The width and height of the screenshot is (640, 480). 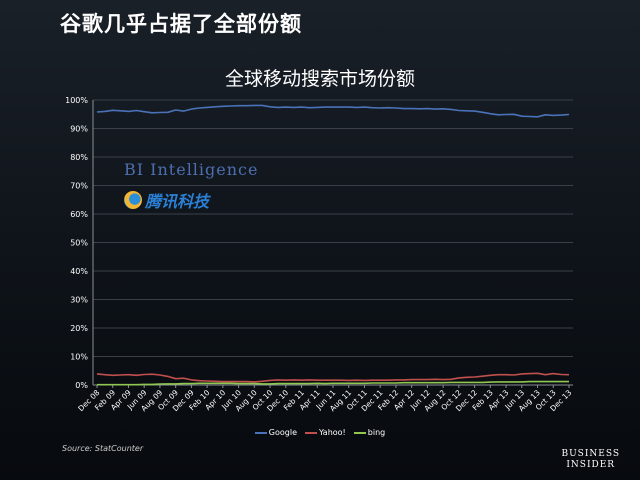 What do you see at coordinates (79, 243) in the screenshot?
I see `y-tick-label: 50%` at bounding box center [79, 243].